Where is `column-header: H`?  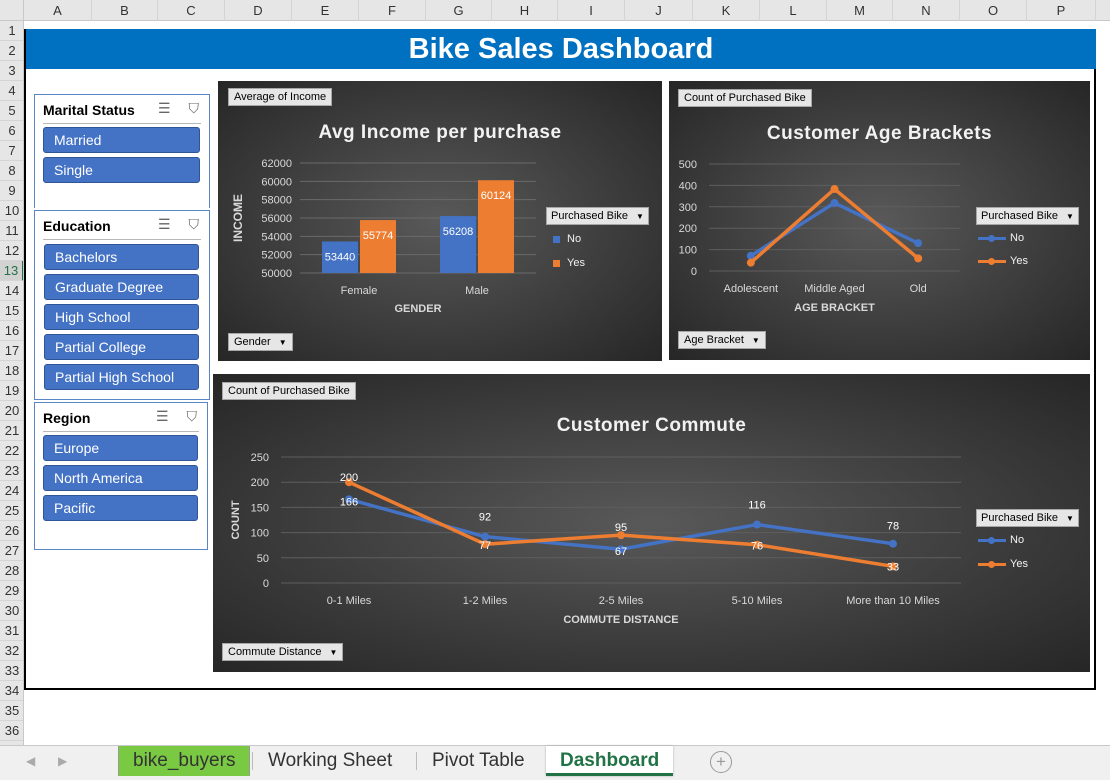 column-header: H is located at coordinates (525, 10).